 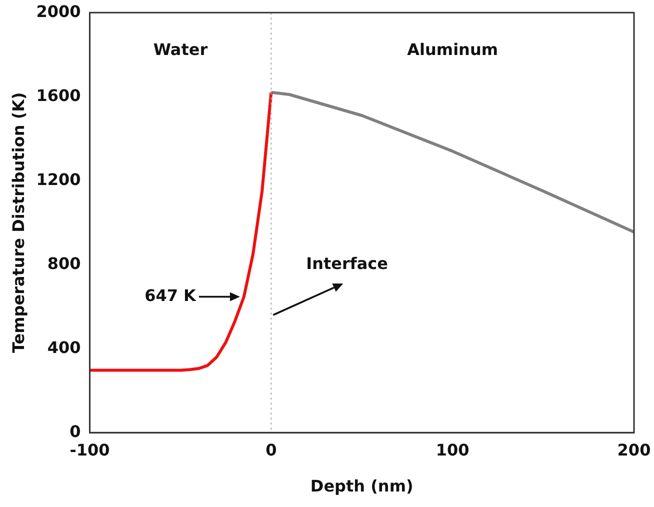 I want to click on ref-line-label: Interface, so click(x=347, y=263).